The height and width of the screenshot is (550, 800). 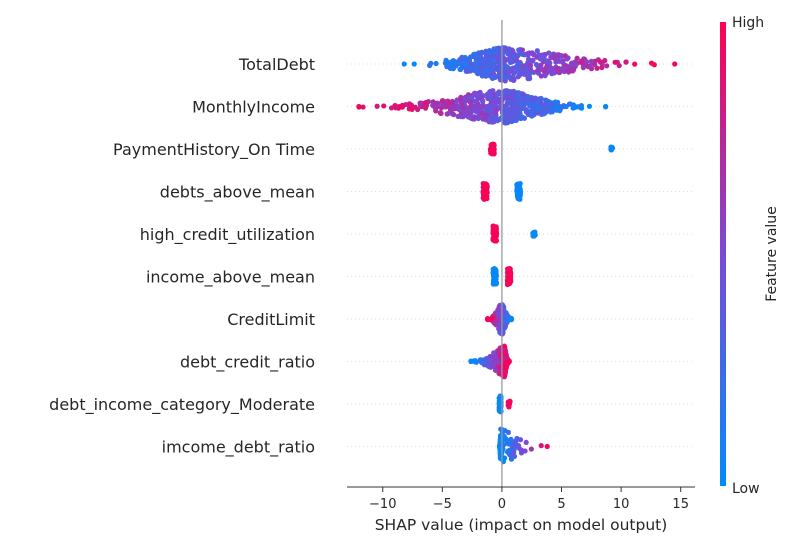 I want to click on feature-label: TotalDebt, so click(x=276, y=64).